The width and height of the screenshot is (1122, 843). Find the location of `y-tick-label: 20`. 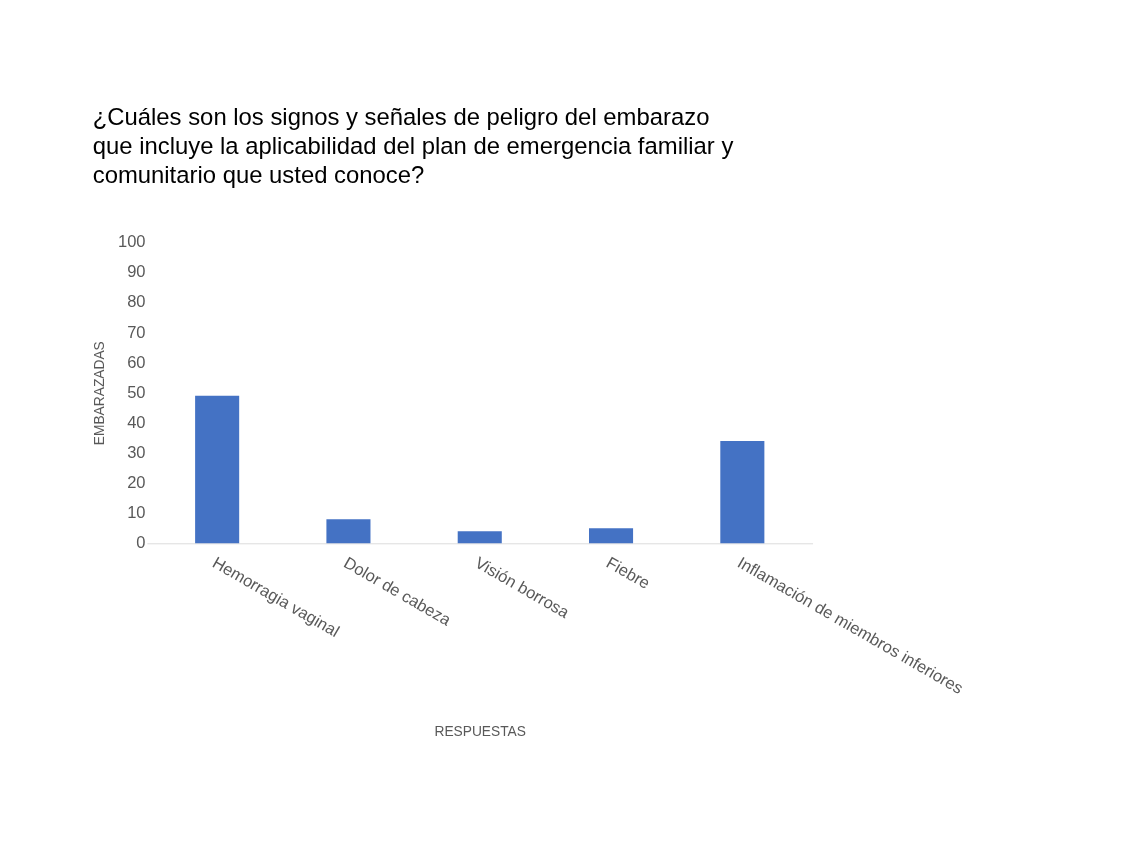

y-tick-label: 20 is located at coordinates (136, 483).